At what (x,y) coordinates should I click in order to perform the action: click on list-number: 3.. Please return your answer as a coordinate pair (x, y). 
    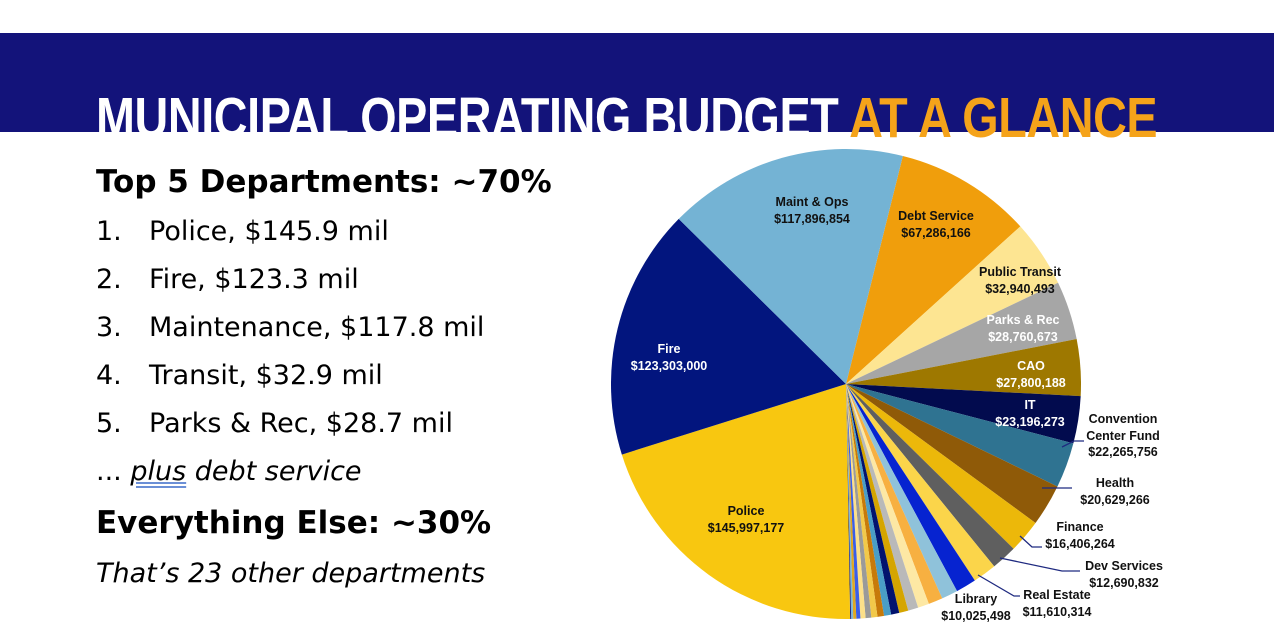
    Looking at the image, I should click on (109, 327).